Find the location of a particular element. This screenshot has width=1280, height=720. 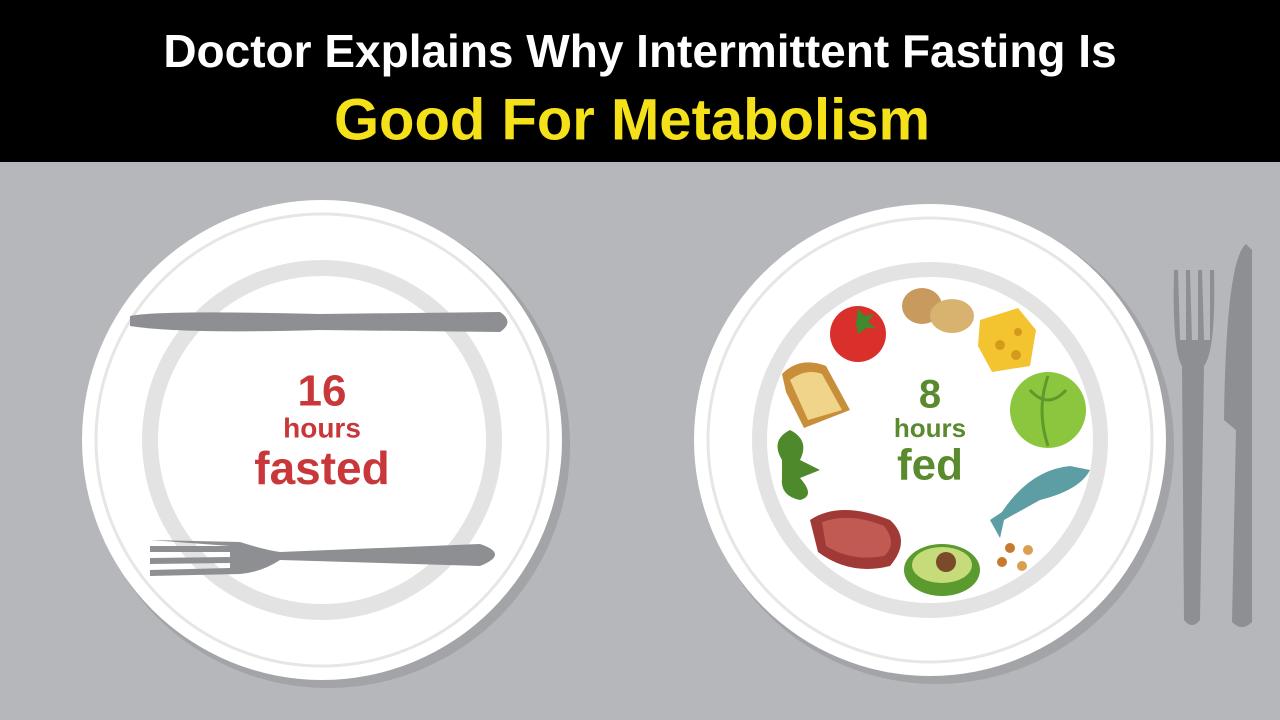

fed-hours-unit: hours is located at coordinates (930, 428).